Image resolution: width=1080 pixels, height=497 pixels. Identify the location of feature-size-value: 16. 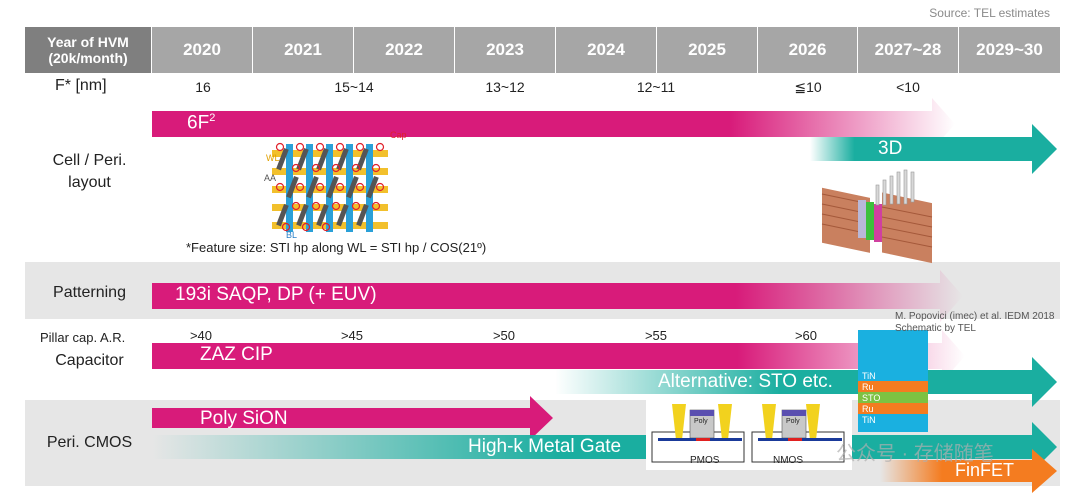
(203, 87).